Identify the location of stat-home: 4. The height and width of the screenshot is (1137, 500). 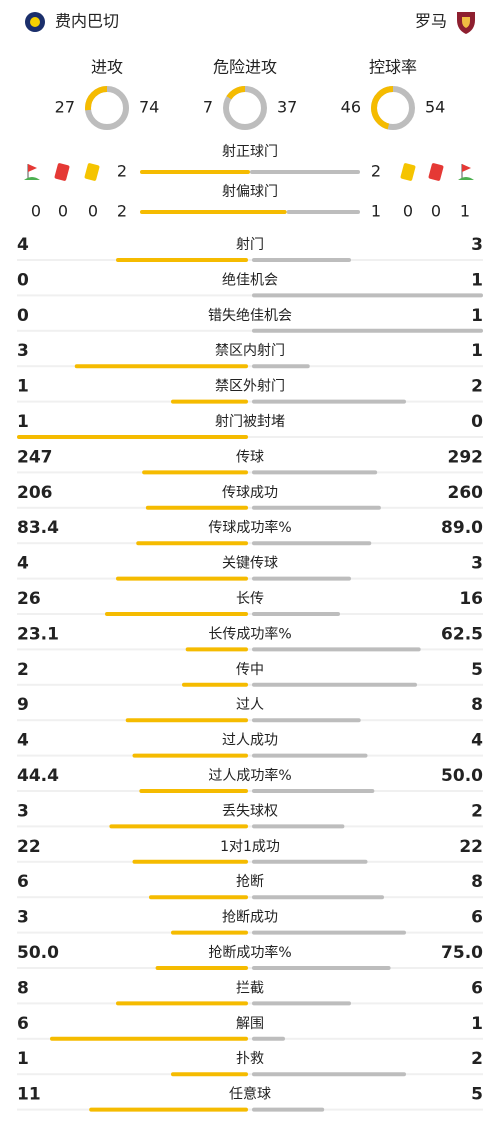
(23, 741).